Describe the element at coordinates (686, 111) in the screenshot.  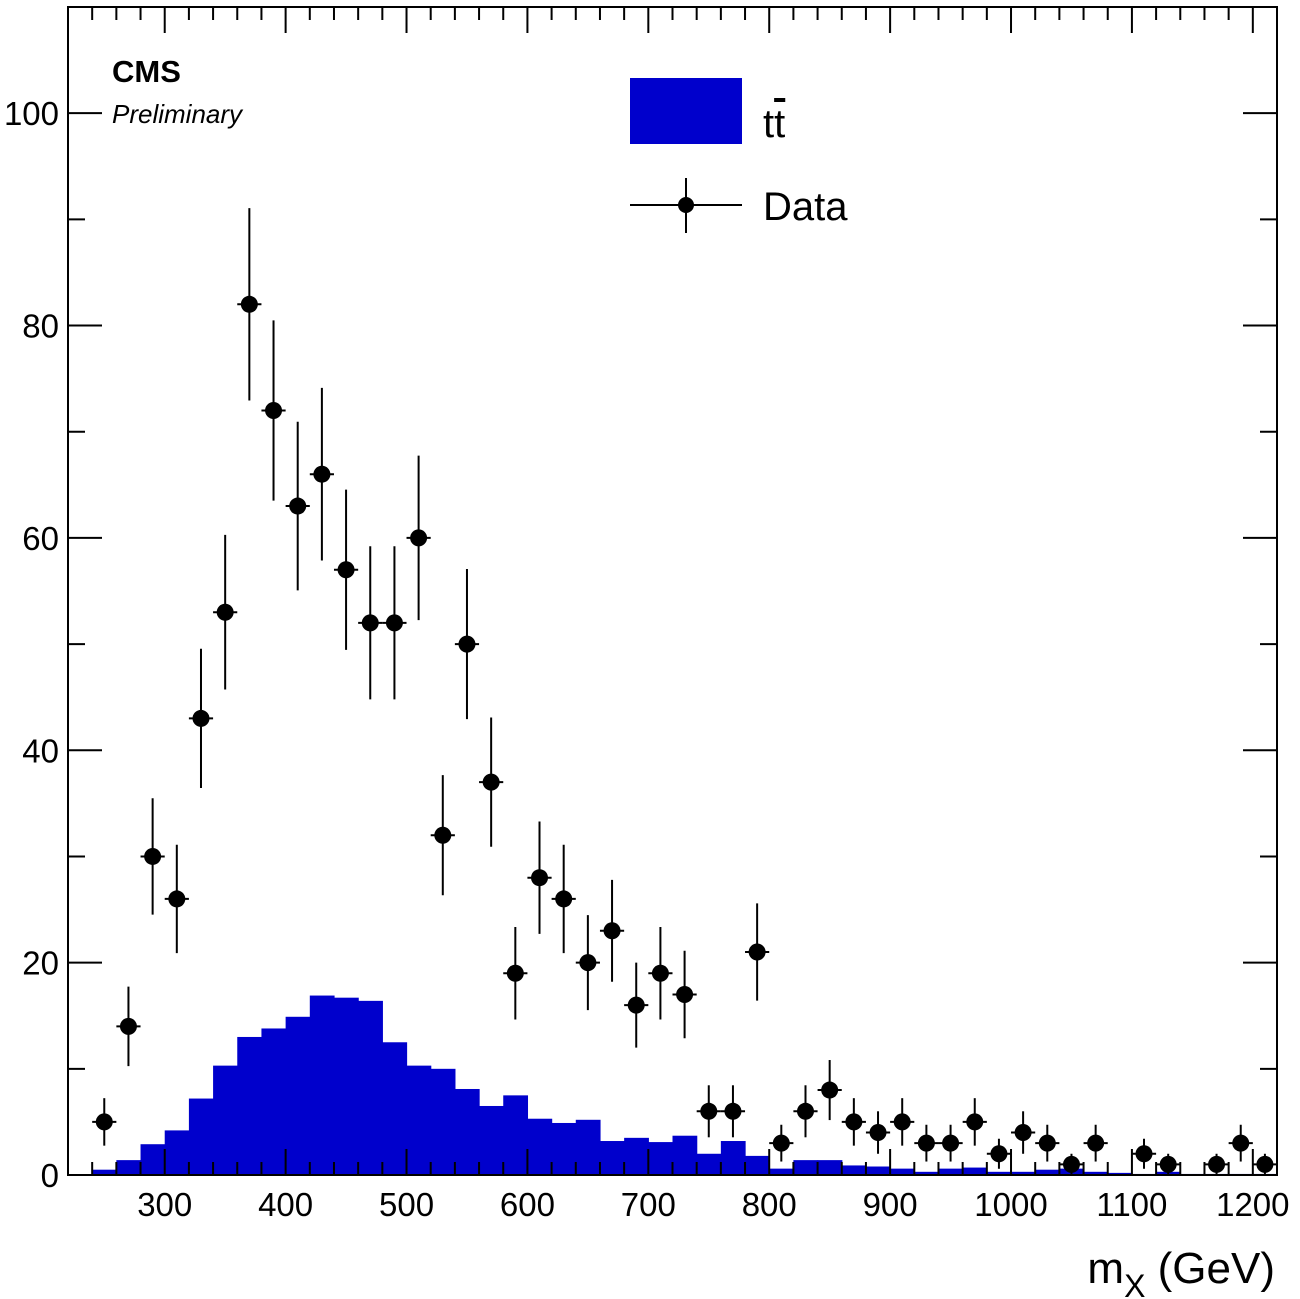
I see `legend-ttbar-swatch` at that location.